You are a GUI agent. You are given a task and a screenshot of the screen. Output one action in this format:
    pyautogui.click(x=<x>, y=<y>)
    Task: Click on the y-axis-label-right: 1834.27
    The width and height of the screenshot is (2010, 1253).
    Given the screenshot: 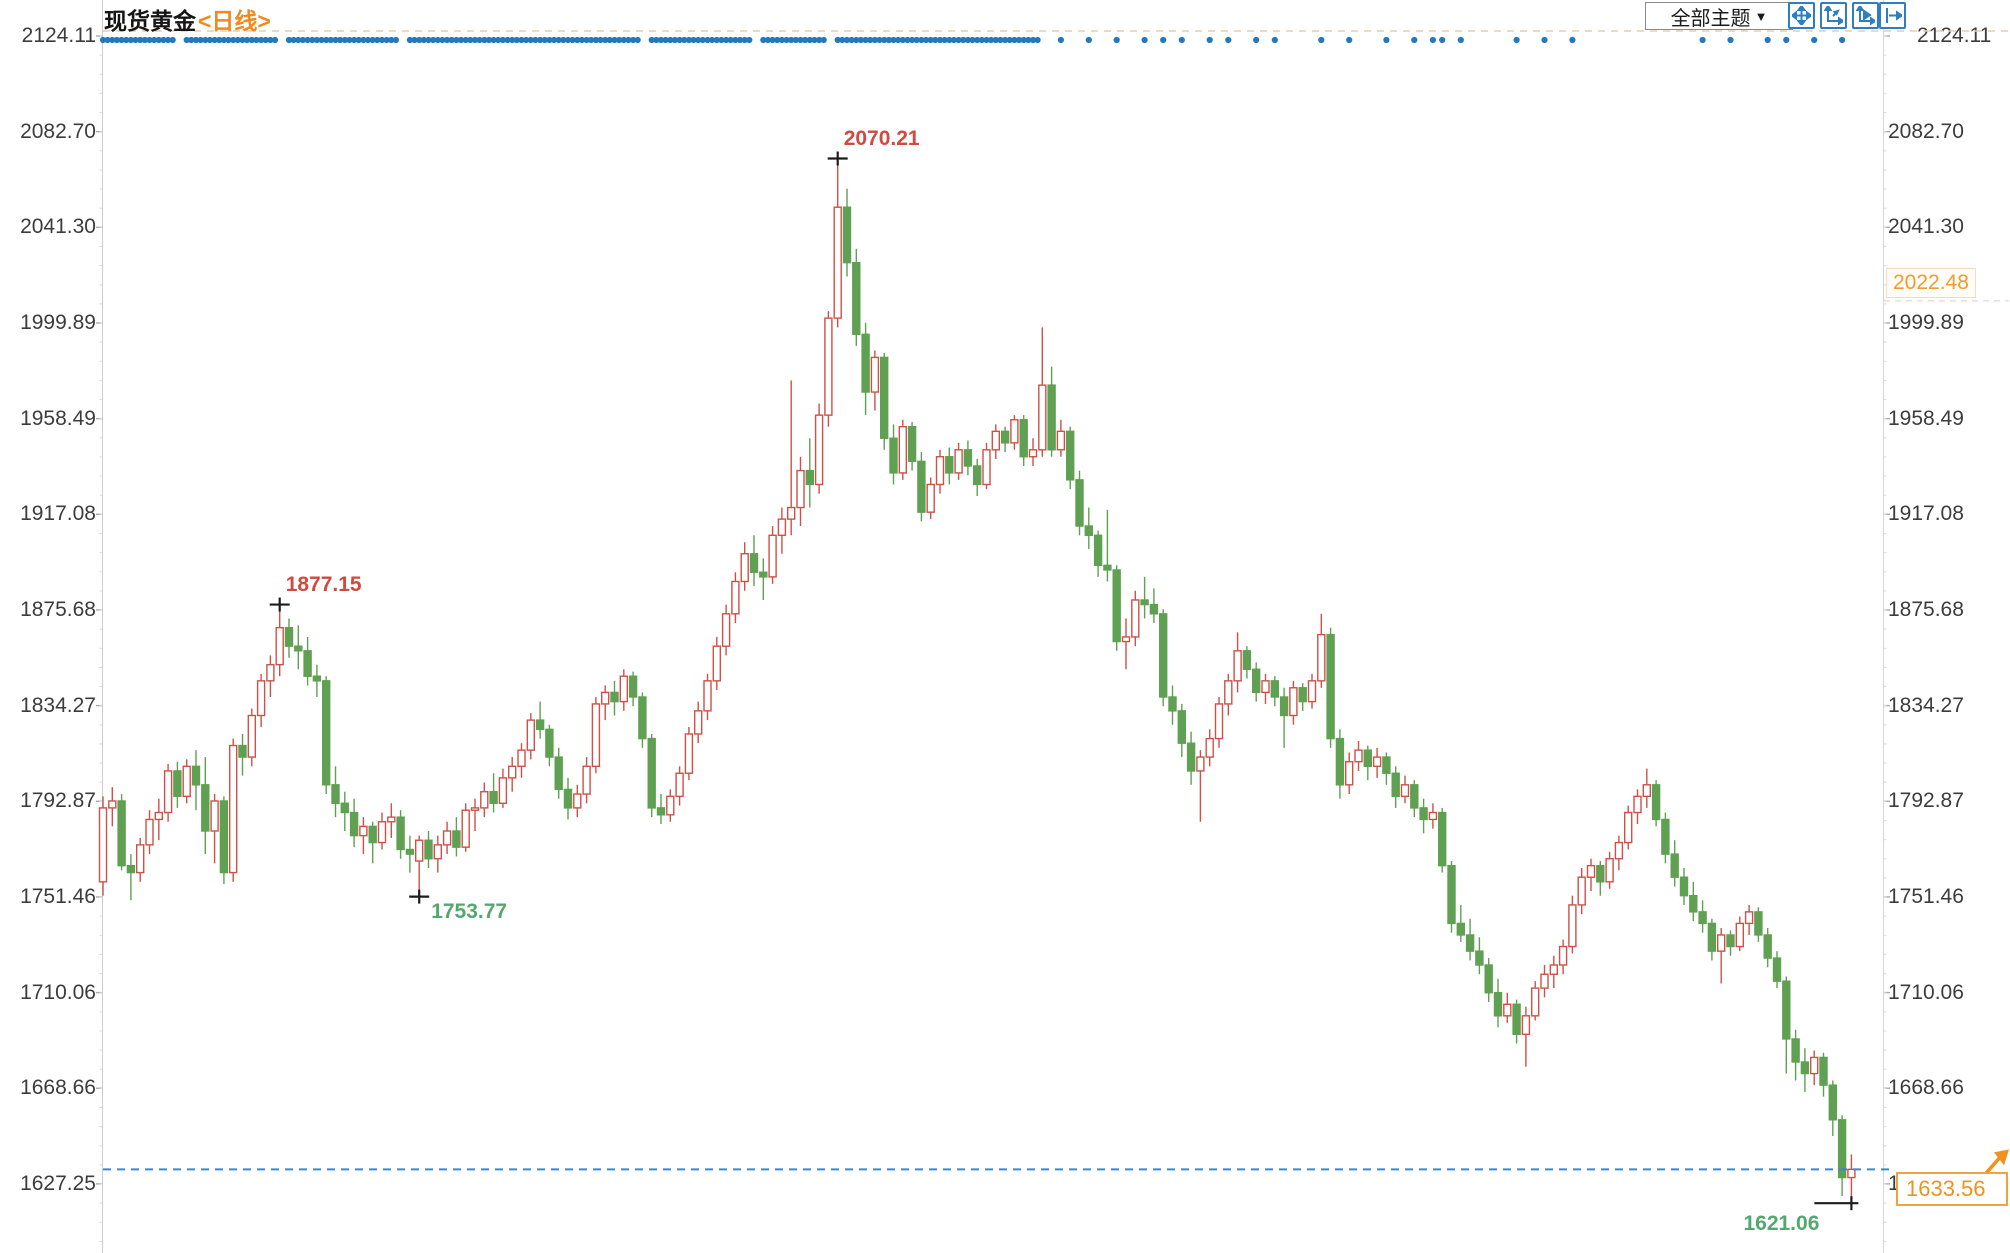 What is the action you would take?
    pyautogui.click(x=1926, y=705)
    